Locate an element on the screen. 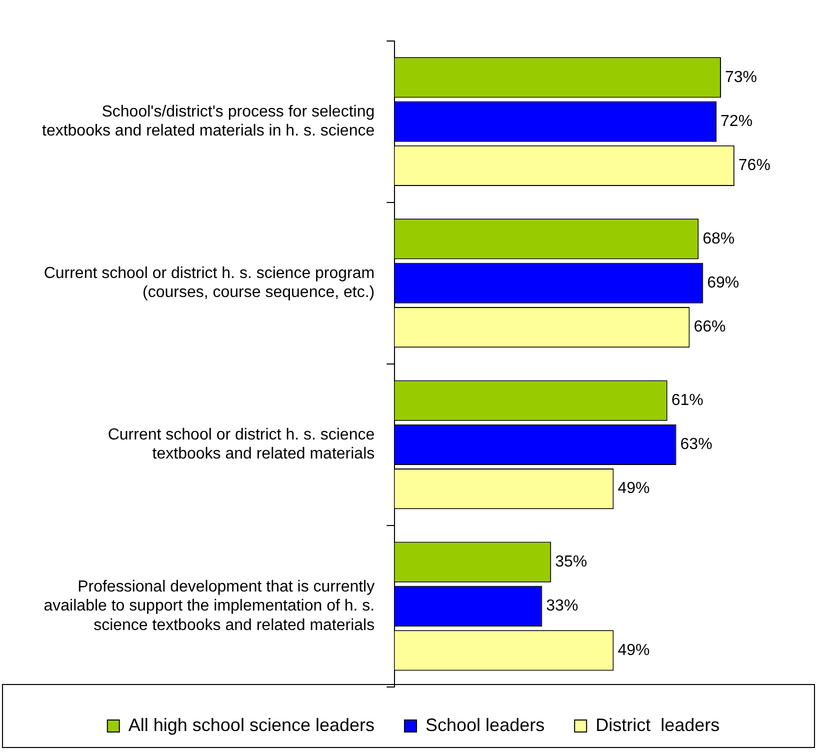  legend-label: School leaders is located at coordinates (485, 724).